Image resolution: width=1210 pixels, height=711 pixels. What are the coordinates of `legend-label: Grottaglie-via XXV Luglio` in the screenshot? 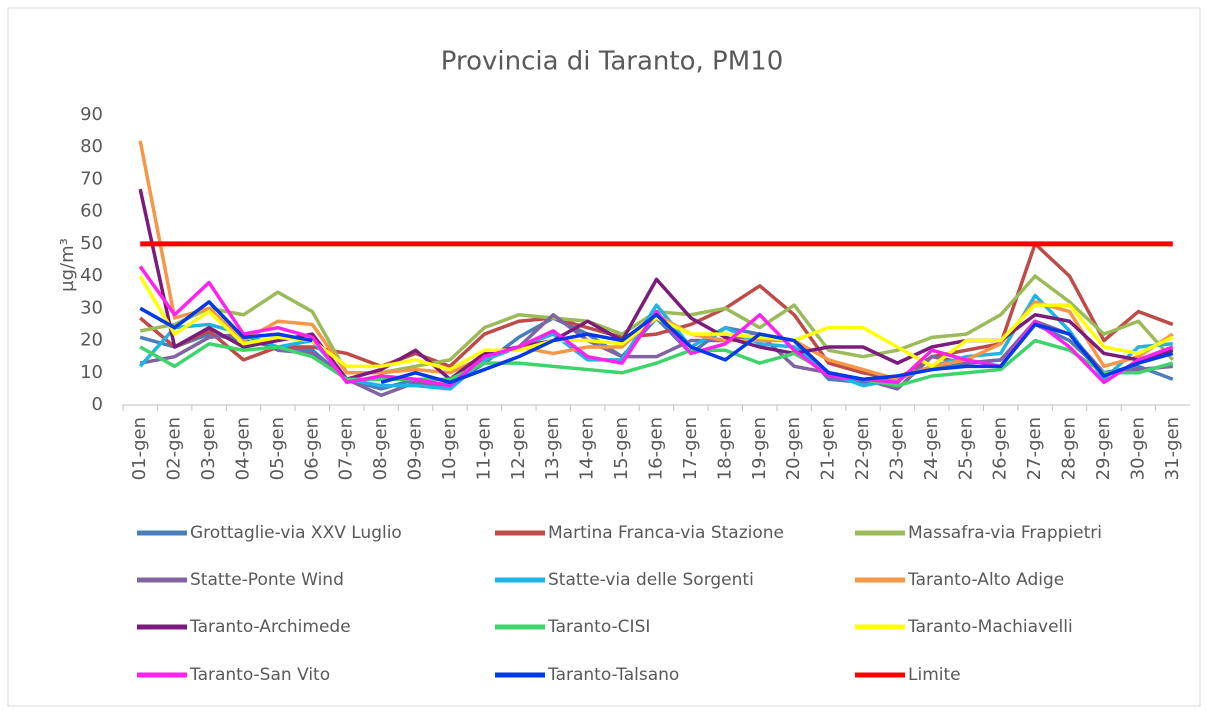 It's located at (296, 533).